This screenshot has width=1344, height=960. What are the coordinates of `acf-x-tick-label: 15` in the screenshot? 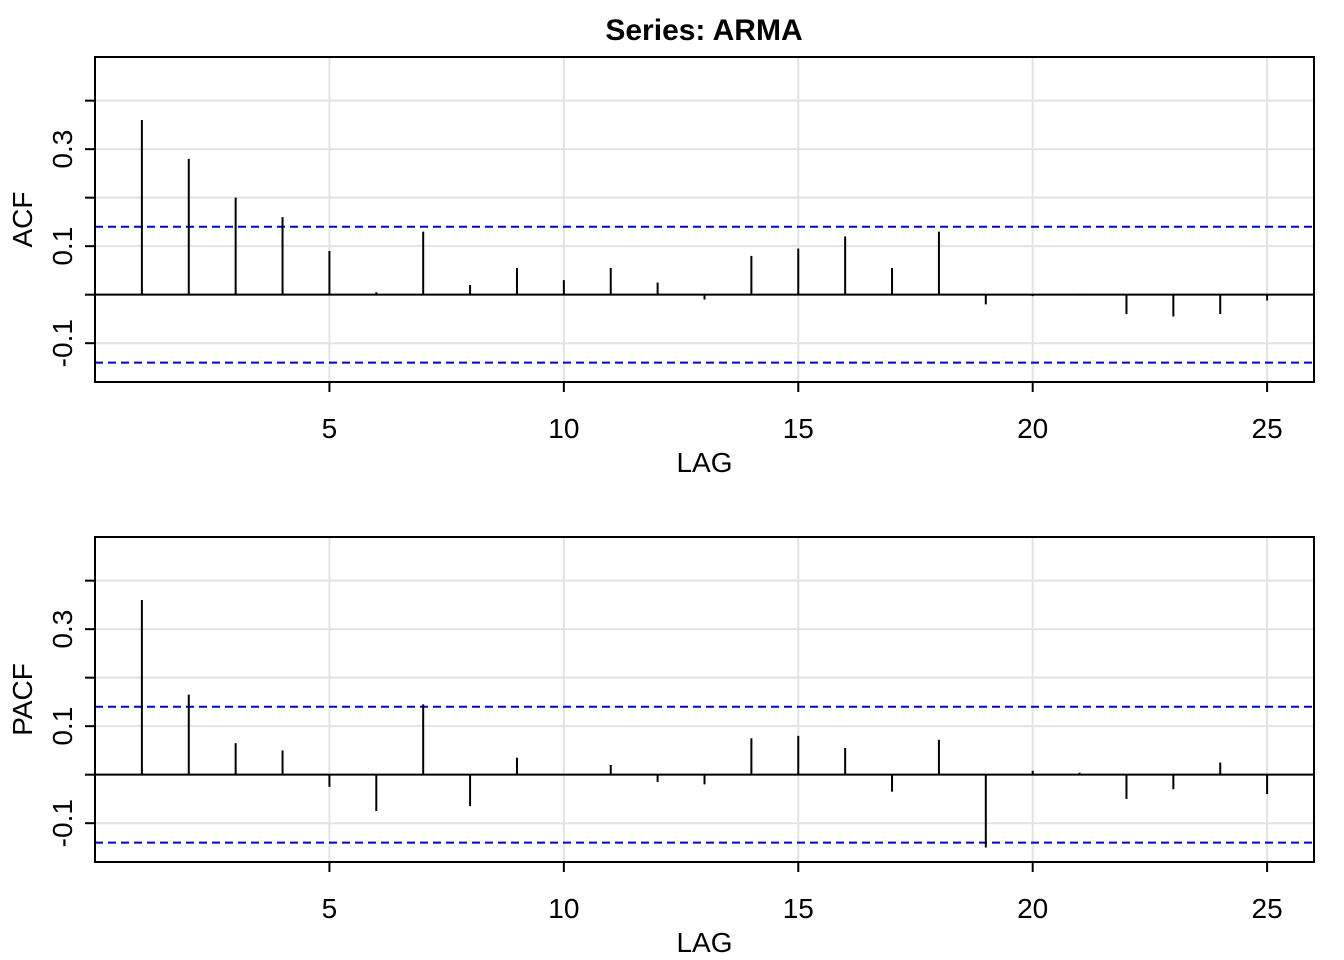 It's located at (798, 428).